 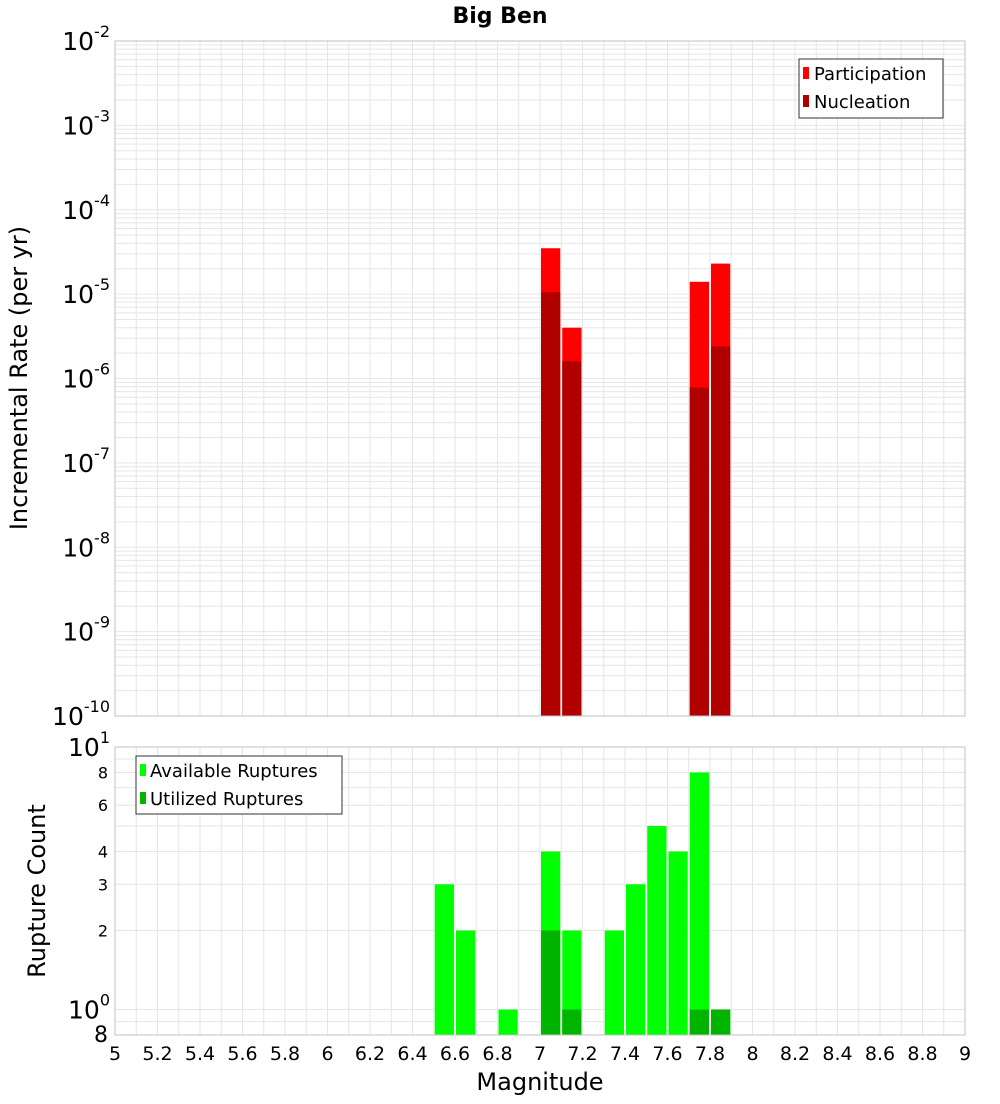 I want to click on x-tick-label: 7, so click(x=540, y=1054).